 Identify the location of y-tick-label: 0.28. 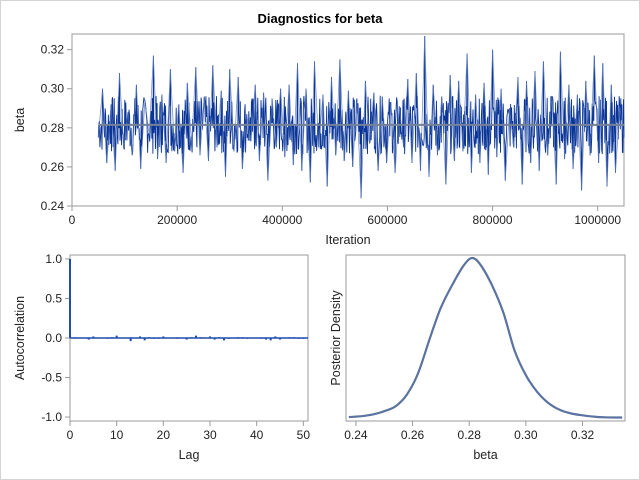
(53, 128).